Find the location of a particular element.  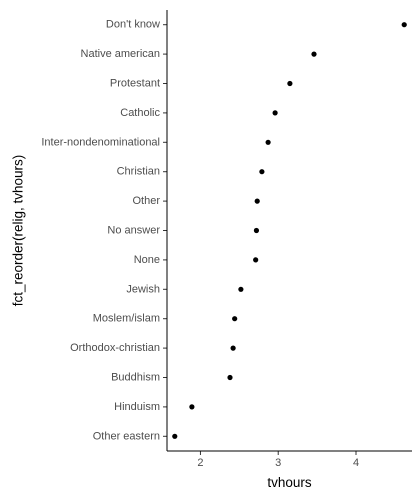

y-tick-label: Hinduism is located at coordinates (137, 407).